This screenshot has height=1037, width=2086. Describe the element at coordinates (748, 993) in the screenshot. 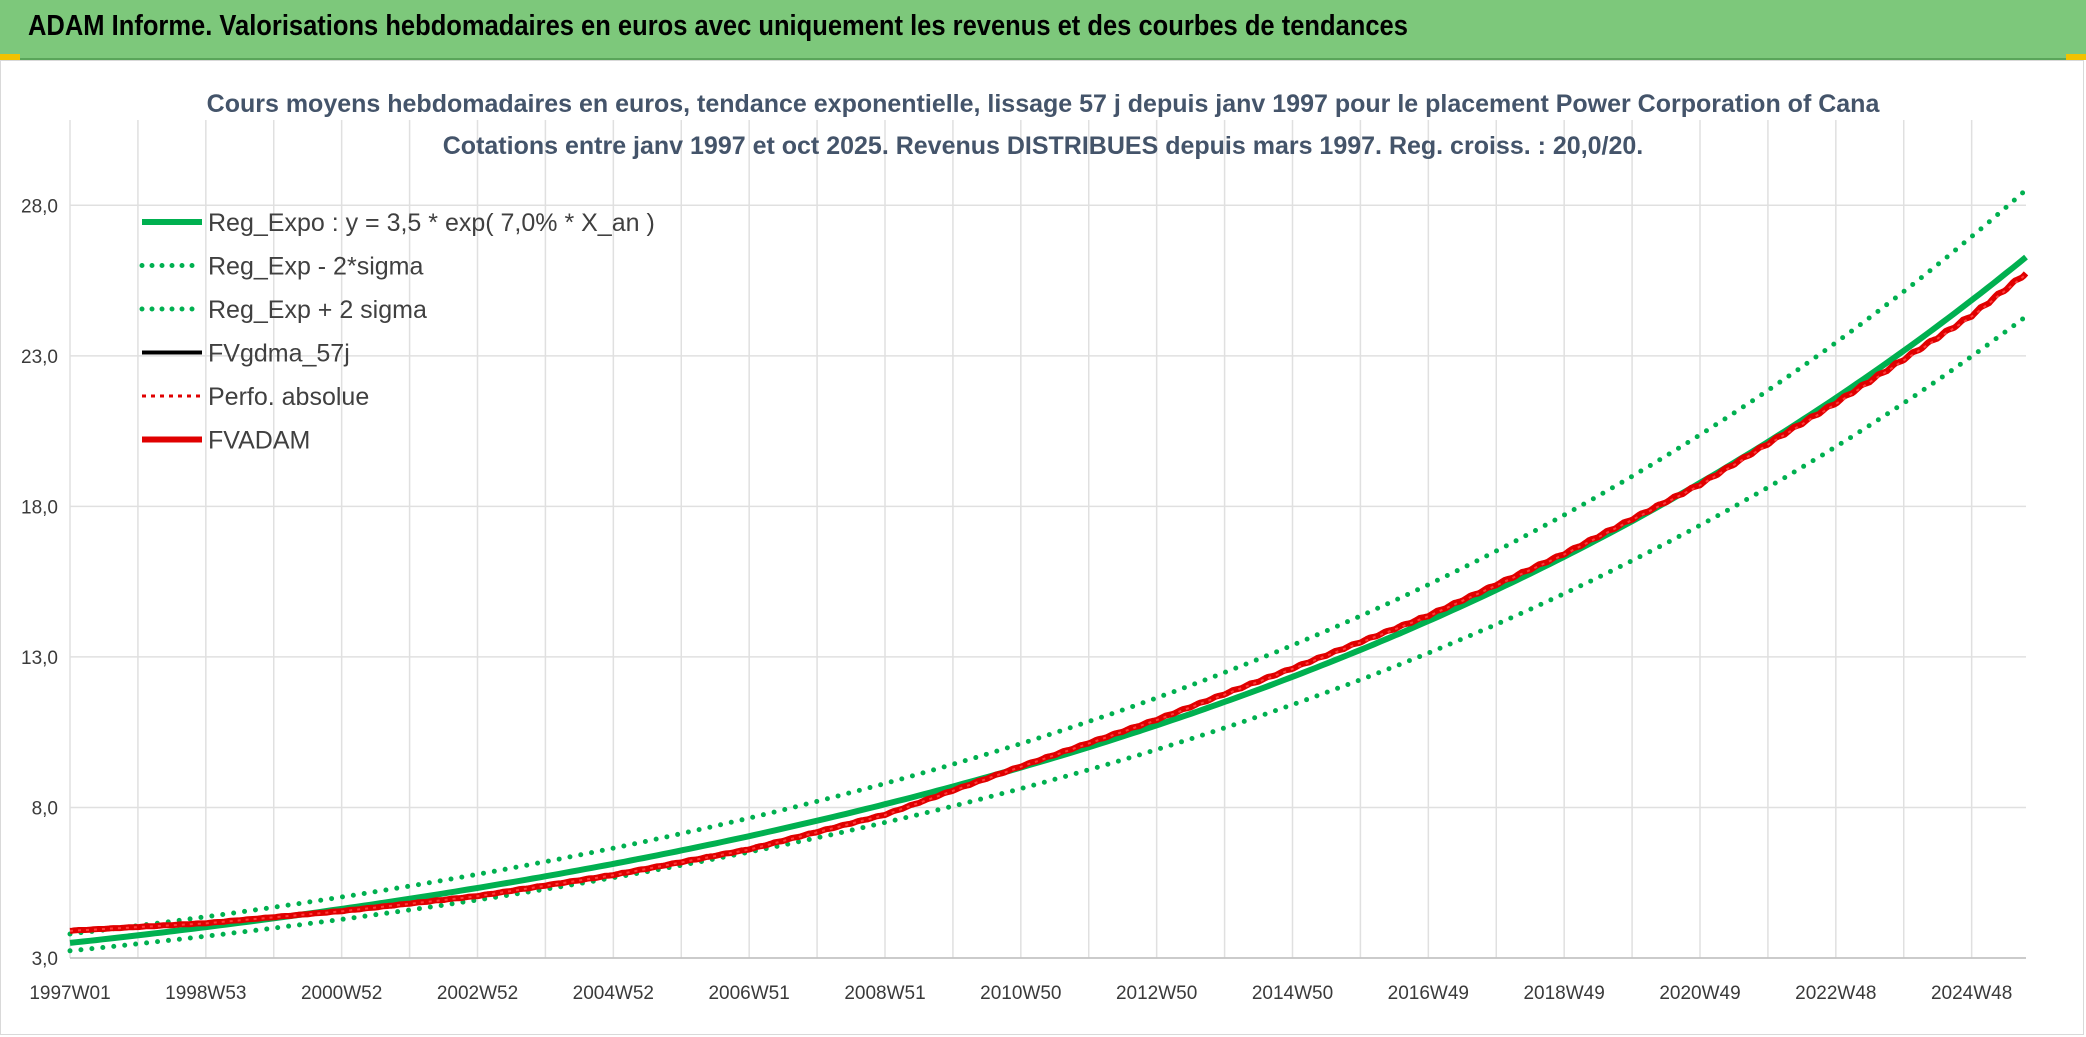

I see `x-tick-label: 2006W51` at that location.